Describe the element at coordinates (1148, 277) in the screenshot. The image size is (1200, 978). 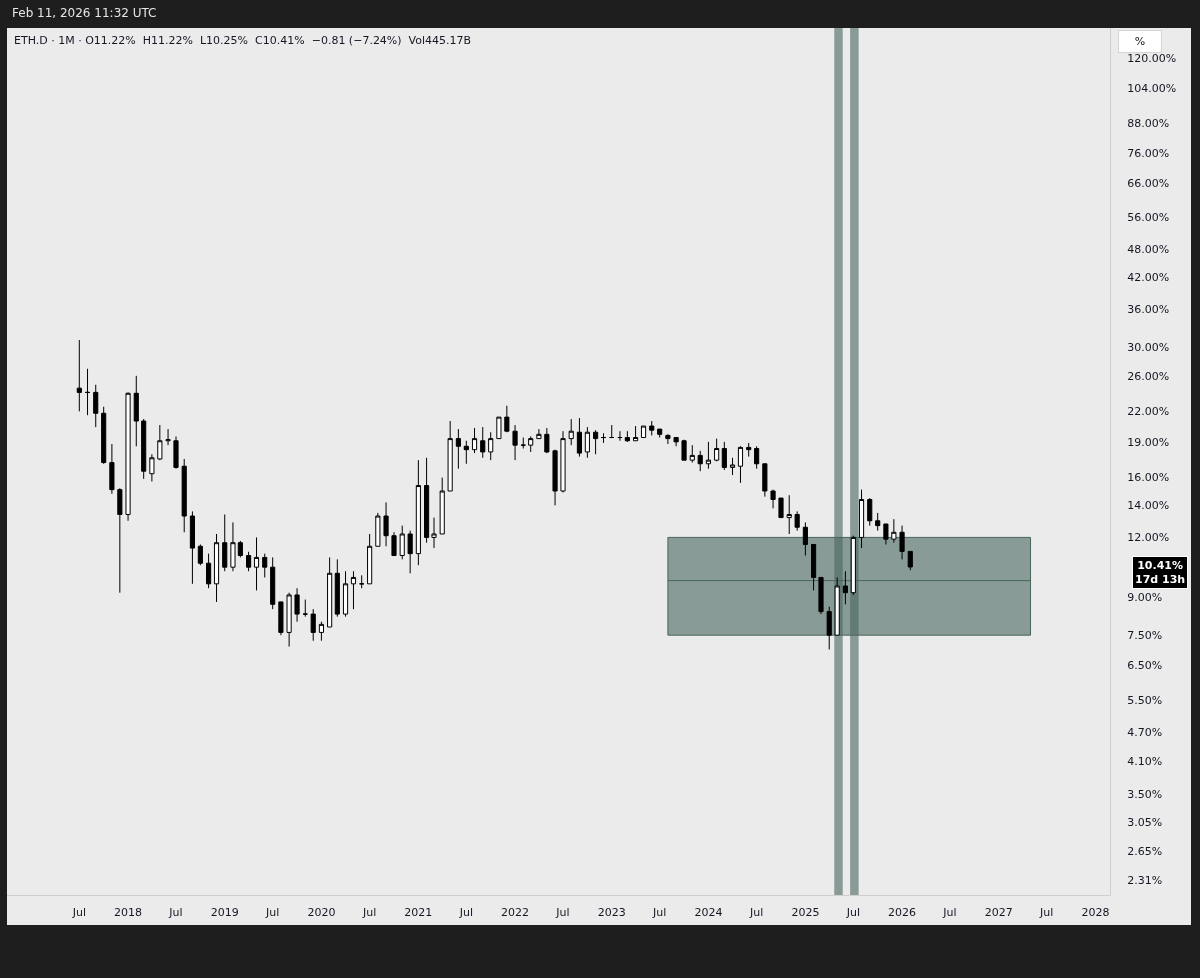
I see `y-tick-label: 42.00%` at that location.